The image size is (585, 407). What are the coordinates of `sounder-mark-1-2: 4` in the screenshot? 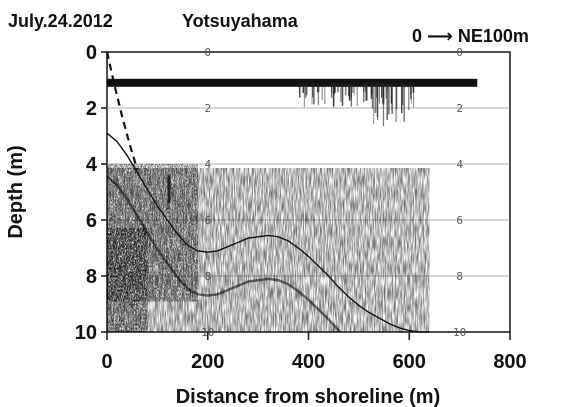 It's located at (459, 164).